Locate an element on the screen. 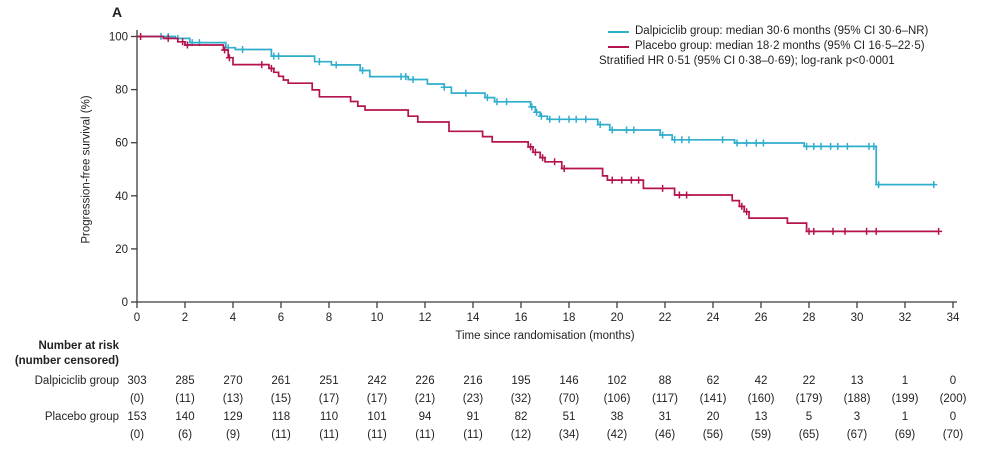 The width and height of the screenshot is (982, 457). dalpiciclib-line-swatch is located at coordinates (618, 31).